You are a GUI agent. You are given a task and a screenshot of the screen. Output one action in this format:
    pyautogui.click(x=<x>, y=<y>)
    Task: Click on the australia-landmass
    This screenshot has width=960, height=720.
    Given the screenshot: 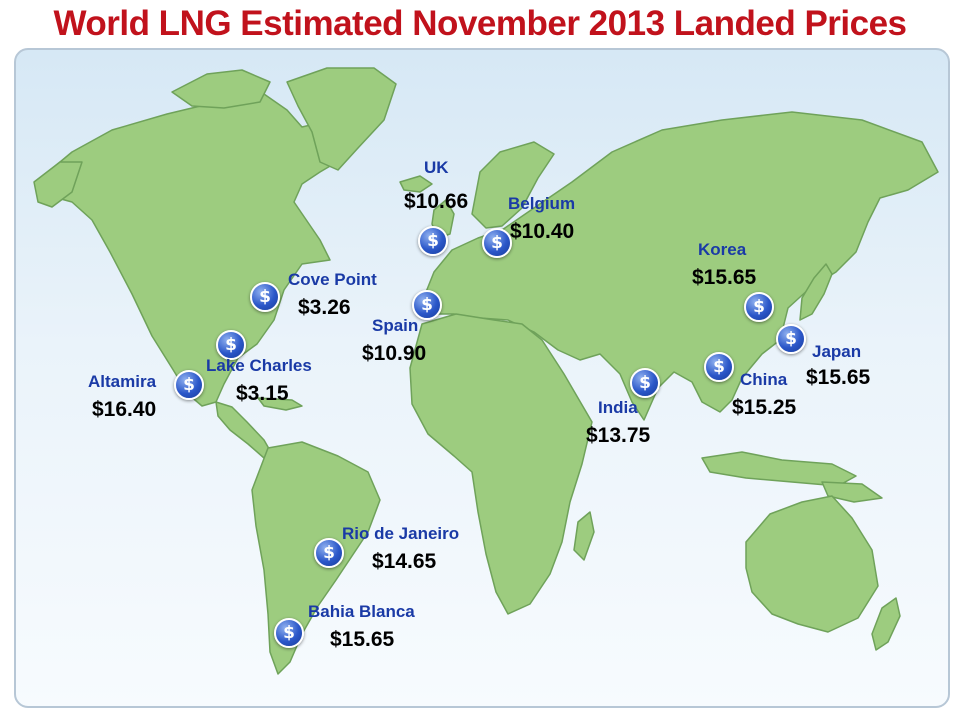 What is the action you would take?
    pyautogui.click(x=812, y=564)
    